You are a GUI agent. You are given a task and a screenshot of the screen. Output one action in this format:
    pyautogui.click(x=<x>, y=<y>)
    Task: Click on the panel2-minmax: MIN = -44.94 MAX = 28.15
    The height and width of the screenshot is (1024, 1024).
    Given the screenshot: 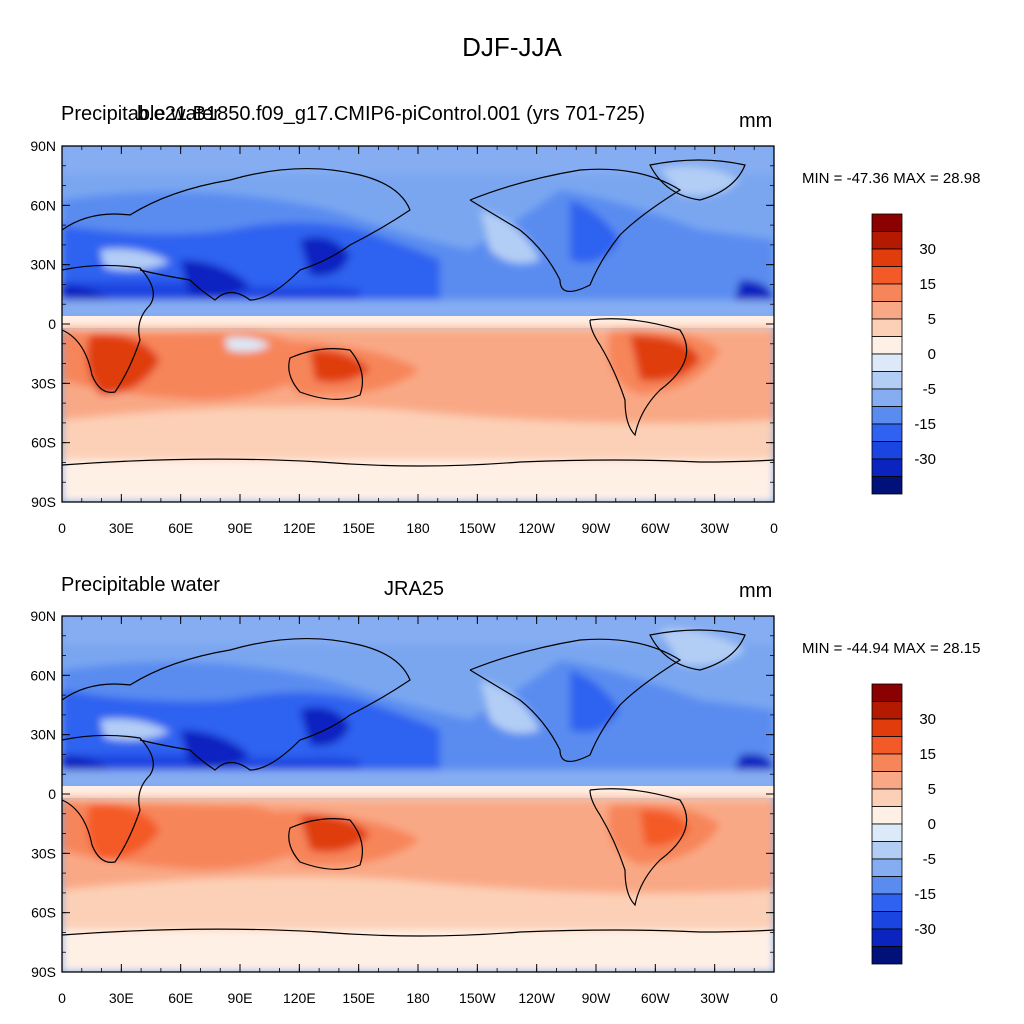 What is the action you would take?
    pyautogui.click(x=891, y=648)
    